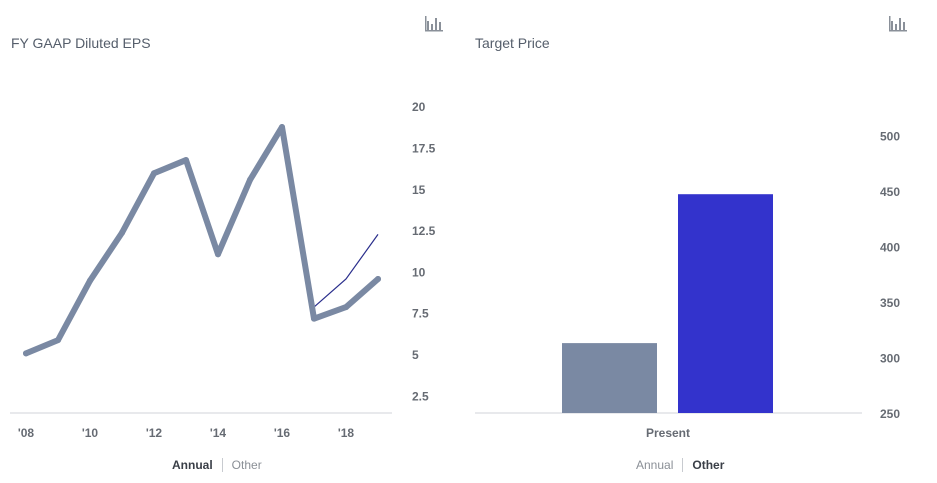 This screenshot has height=483, width=937. Describe the element at coordinates (424, 149) in the screenshot. I see `y-tick-label: 17.5` at that location.